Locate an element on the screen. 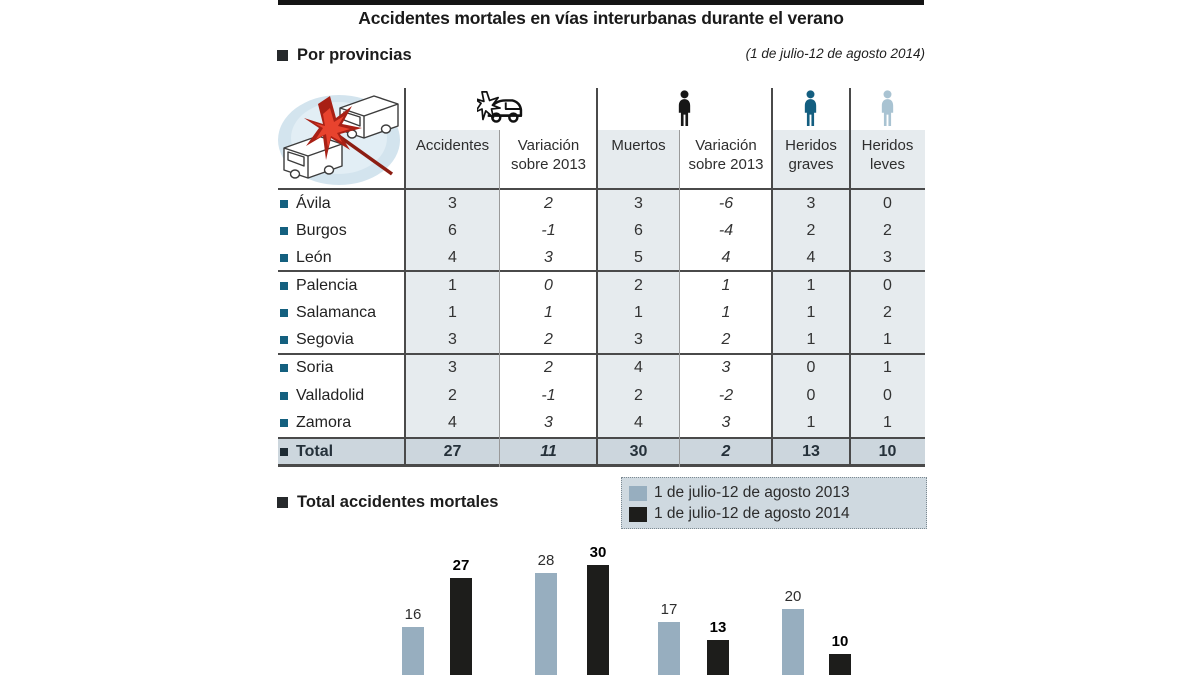 Image resolution: width=1200 pixels, height=675 pixels. province-label: Salamanca is located at coordinates (336, 313).